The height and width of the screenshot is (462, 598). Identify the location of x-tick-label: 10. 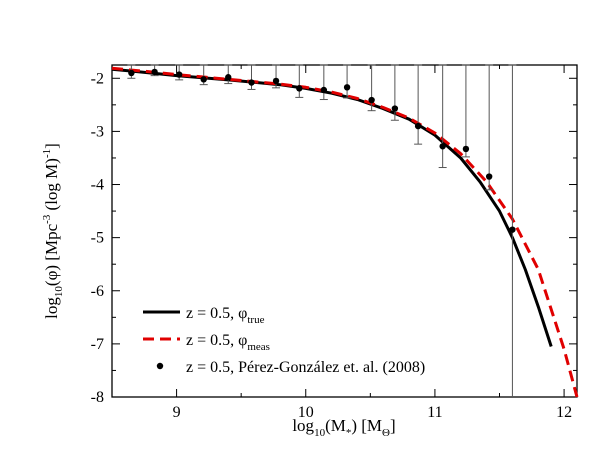
(306, 412).